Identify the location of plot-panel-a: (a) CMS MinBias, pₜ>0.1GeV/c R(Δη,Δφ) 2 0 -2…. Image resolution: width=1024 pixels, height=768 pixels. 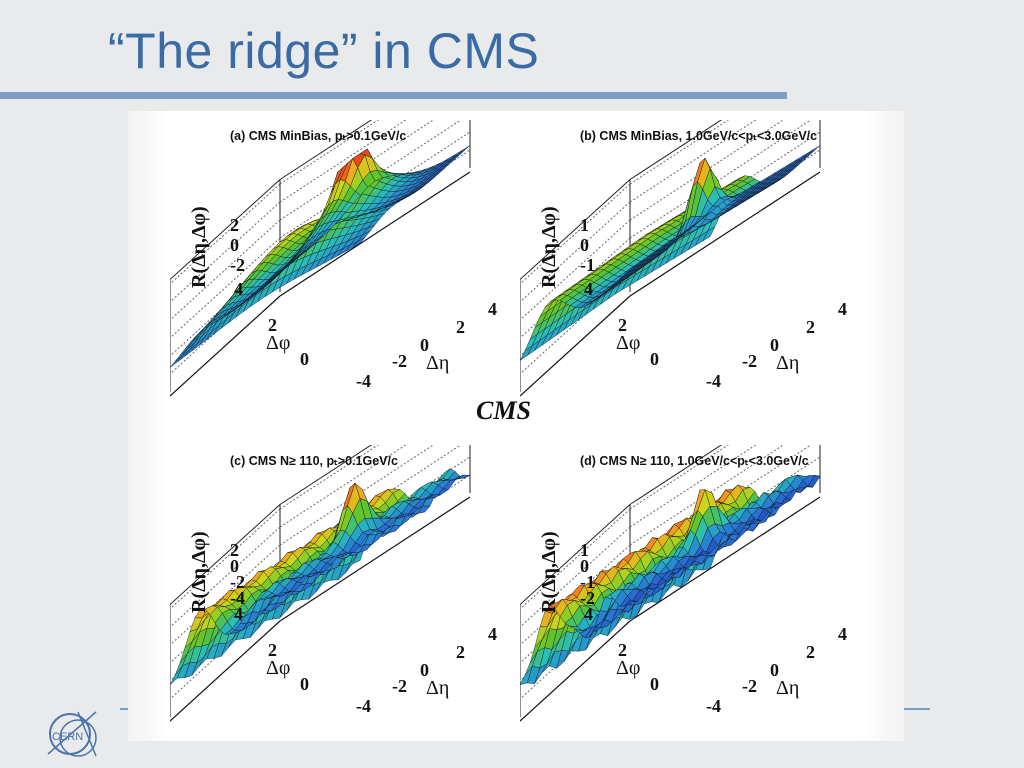
(350, 270).